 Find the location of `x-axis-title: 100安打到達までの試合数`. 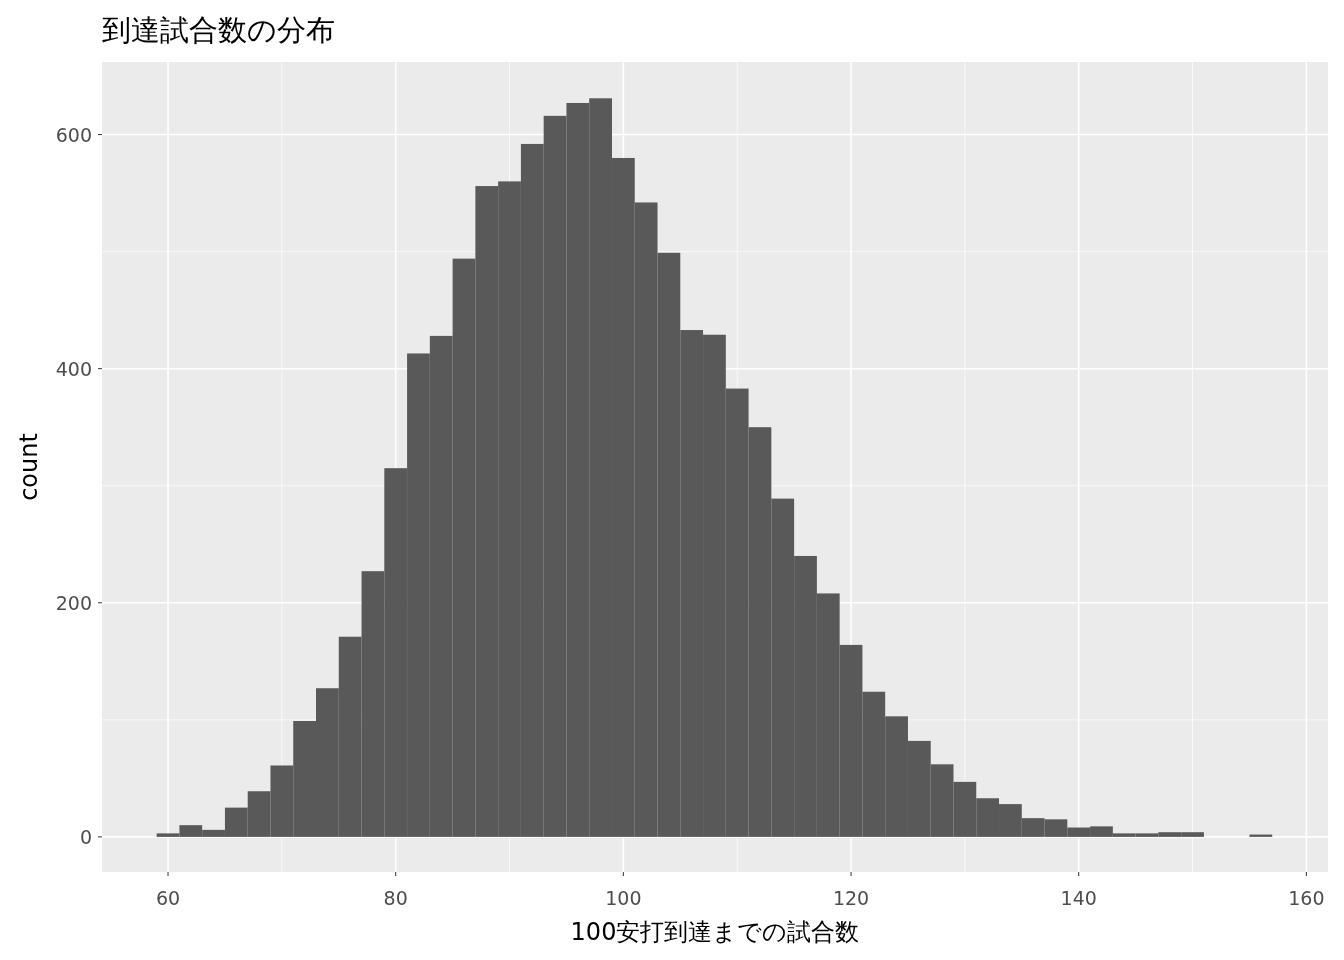

x-axis-title: 100安打到達までの試合数 is located at coordinates (715, 932).